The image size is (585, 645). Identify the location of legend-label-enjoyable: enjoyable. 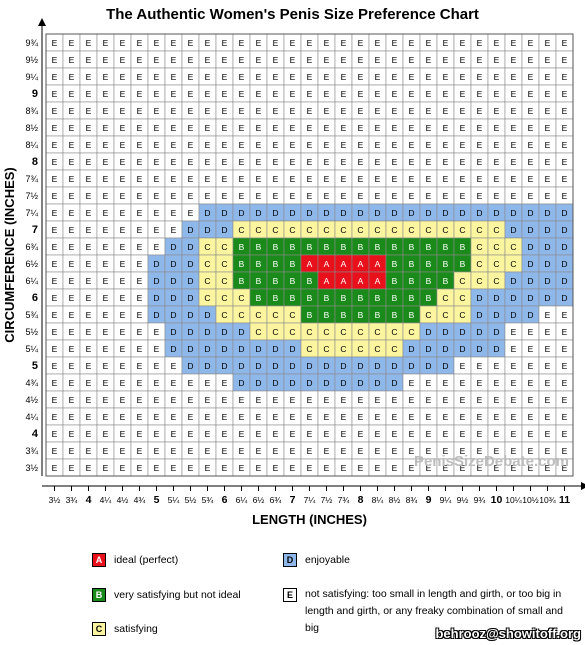
(327, 560).